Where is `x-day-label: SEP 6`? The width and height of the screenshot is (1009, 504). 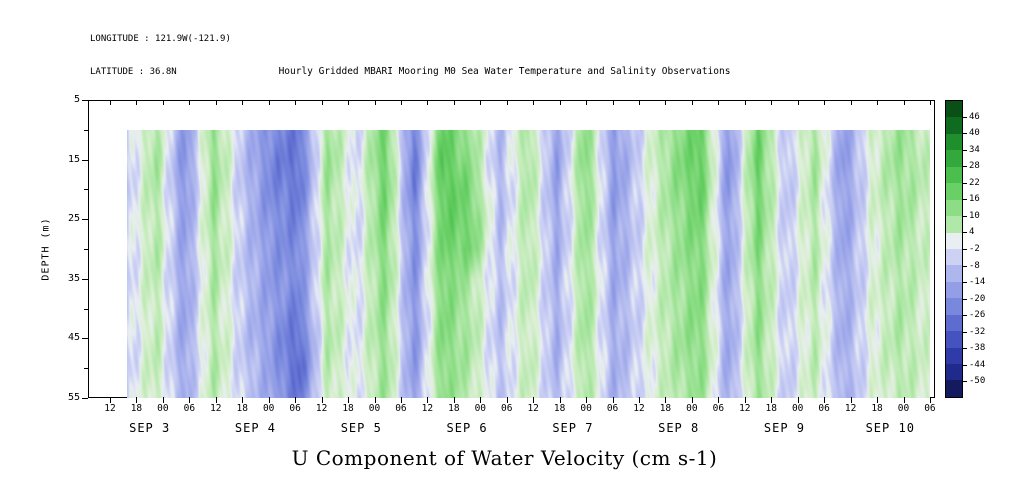
x-day-label: SEP 6 is located at coordinates (467, 428).